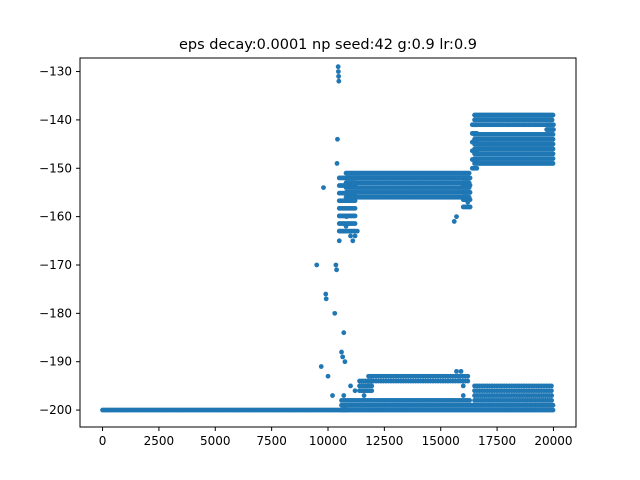 Image resolution: width=640 pixels, height=480 pixels. What do you see at coordinates (55, 313) in the screenshot?
I see `y-tick-label: −180` at bounding box center [55, 313].